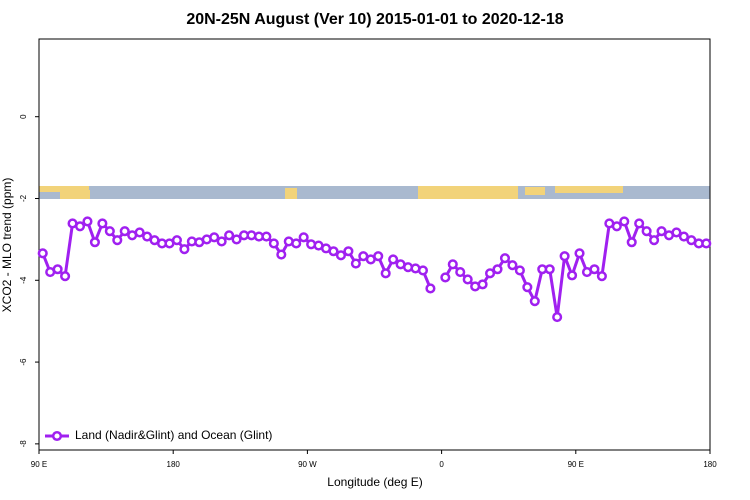  What do you see at coordinates (173, 435) in the screenshot?
I see `legend-label: Land (Nadir&Glint) and Ocean (Glint)` at bounding box center [173, 435].